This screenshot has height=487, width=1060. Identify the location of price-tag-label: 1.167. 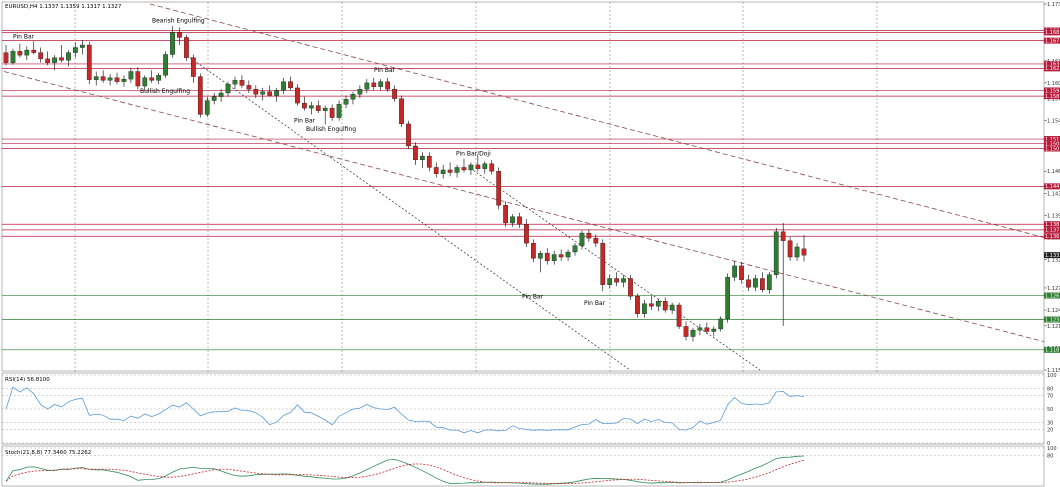
(1052, 41).